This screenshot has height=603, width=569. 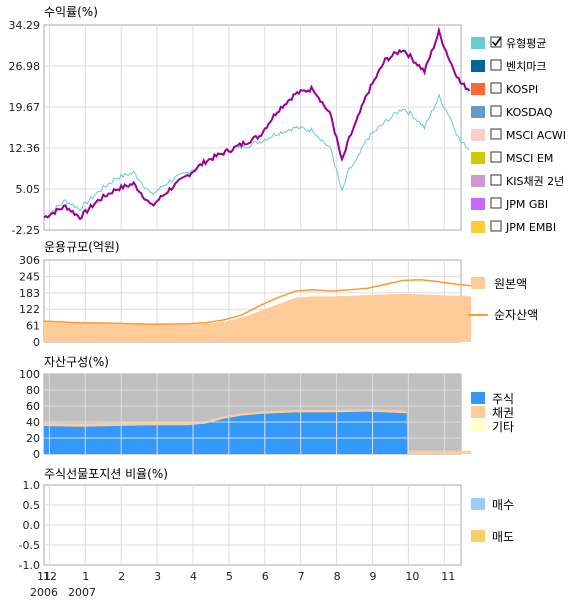 I want to click on x-tick-label: 10, so click(x=412, y=576).